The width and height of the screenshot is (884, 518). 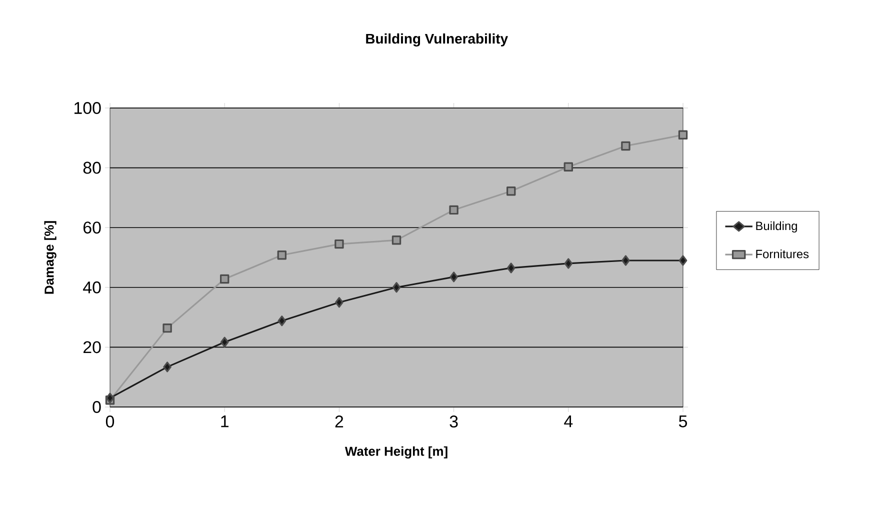 I want to click on chart-title: Building Vulnerability, so click(x=437, y=39).